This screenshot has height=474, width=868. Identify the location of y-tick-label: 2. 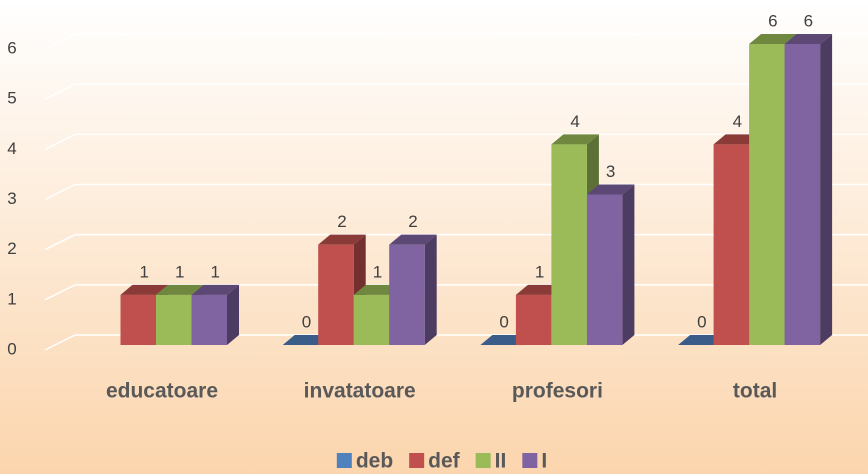
(11, 248).